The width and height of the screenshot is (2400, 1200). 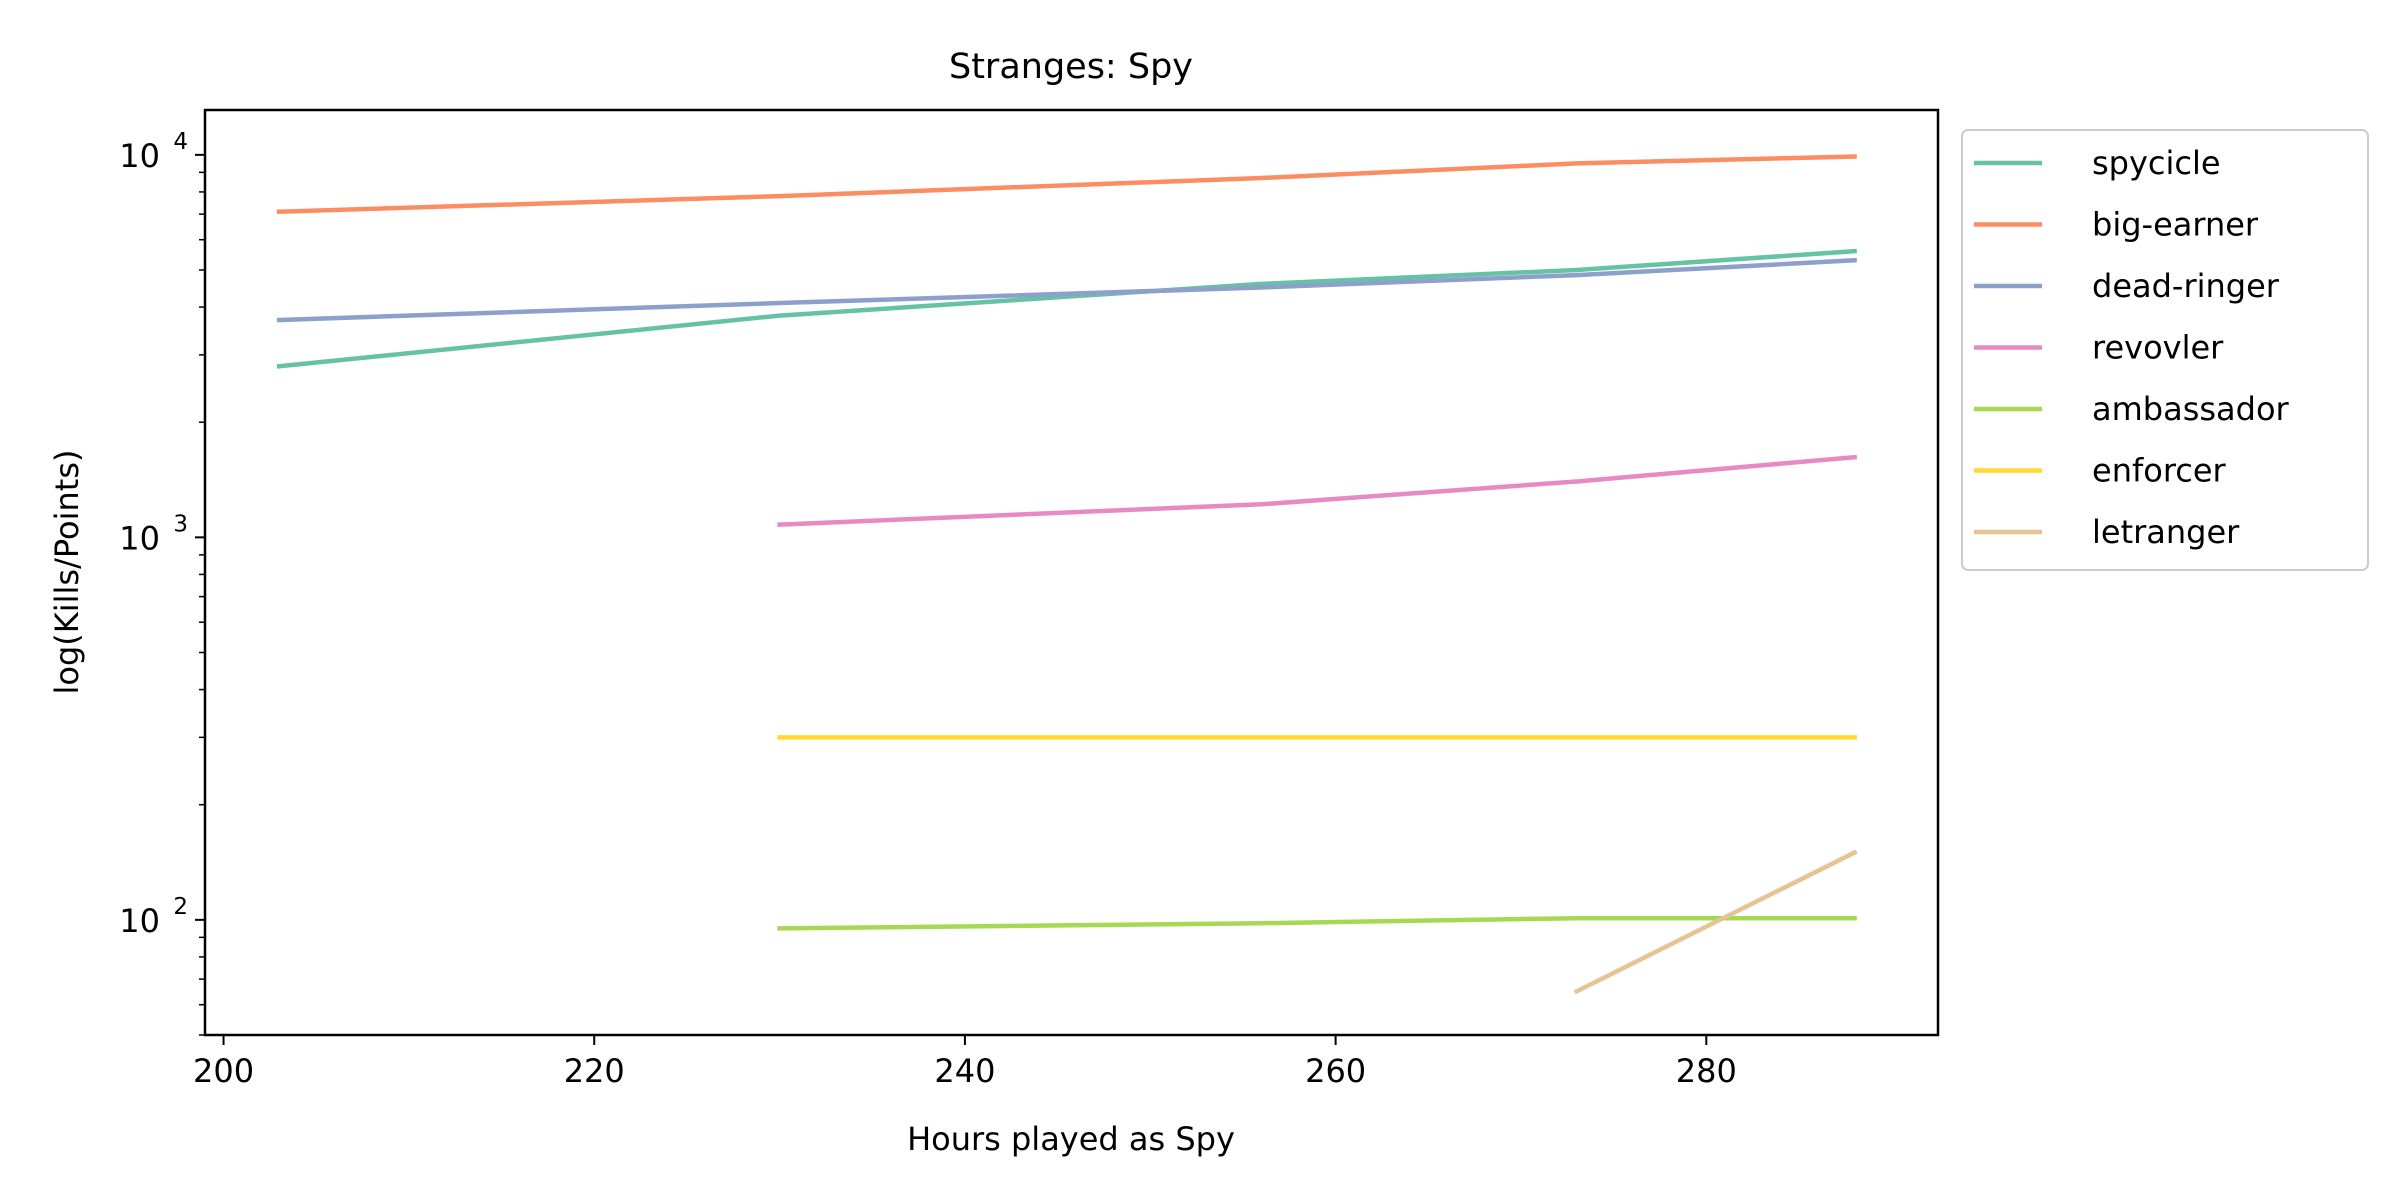 I want to click on x-tick-label: 220, so click(x=594, y=1071).